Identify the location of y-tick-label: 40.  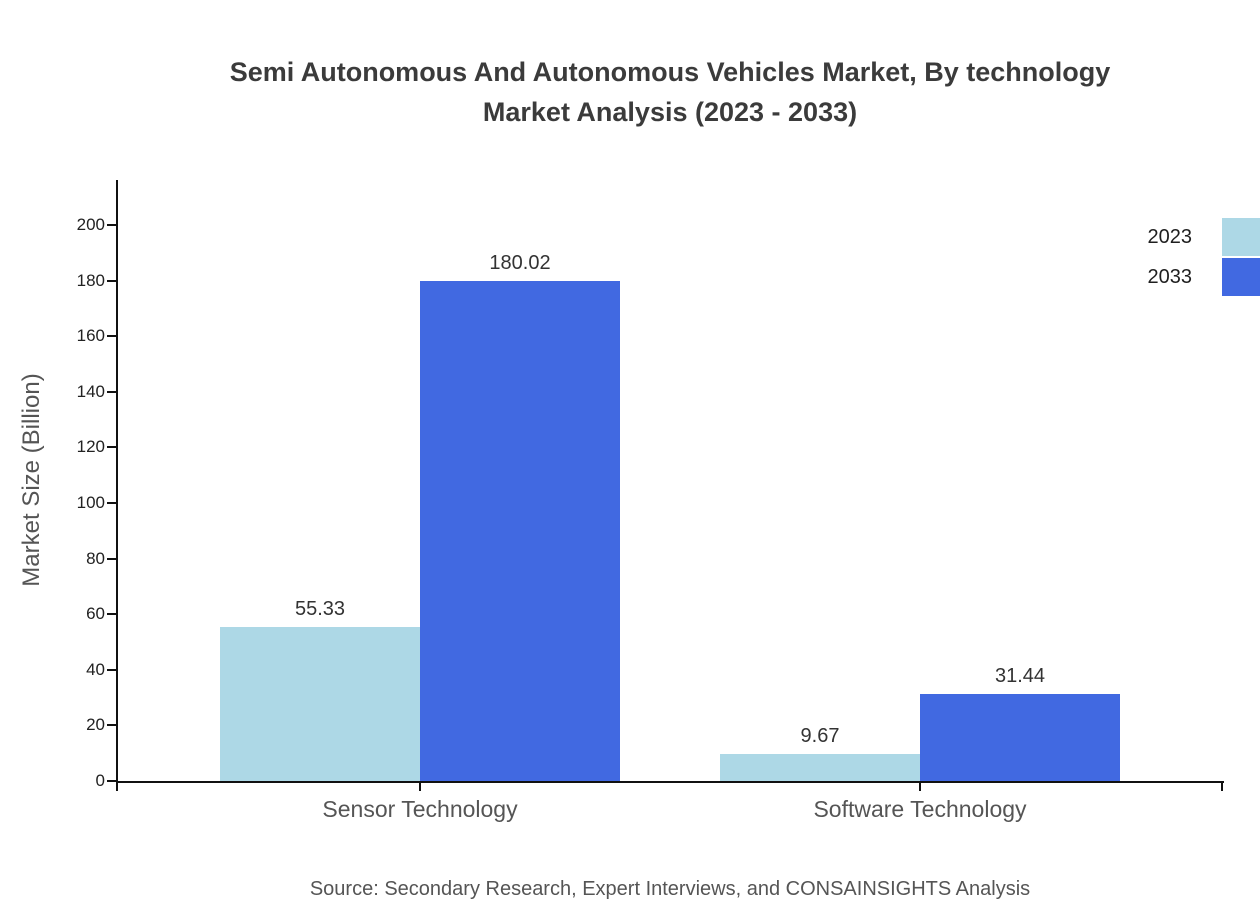
(95, 669).